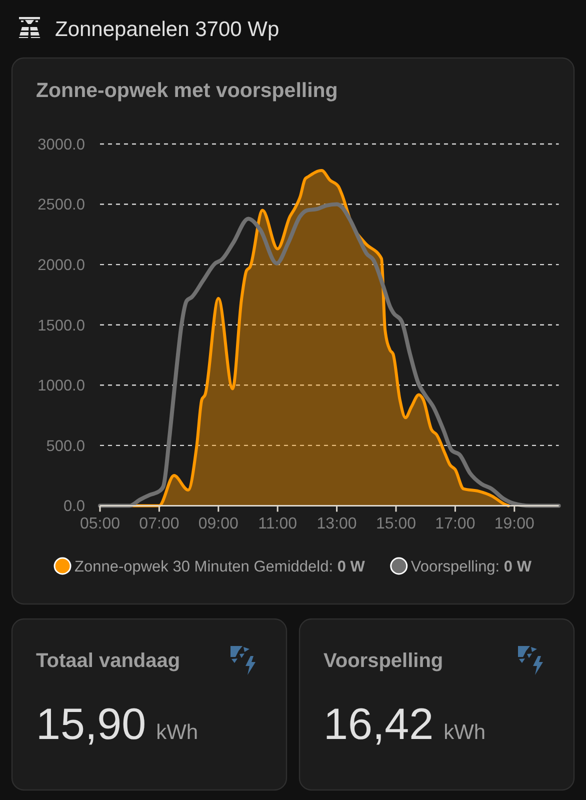 The height and width of the screenshot is (800, 586). I want to click on x-tick-label: 17:00, so click(455, 524).